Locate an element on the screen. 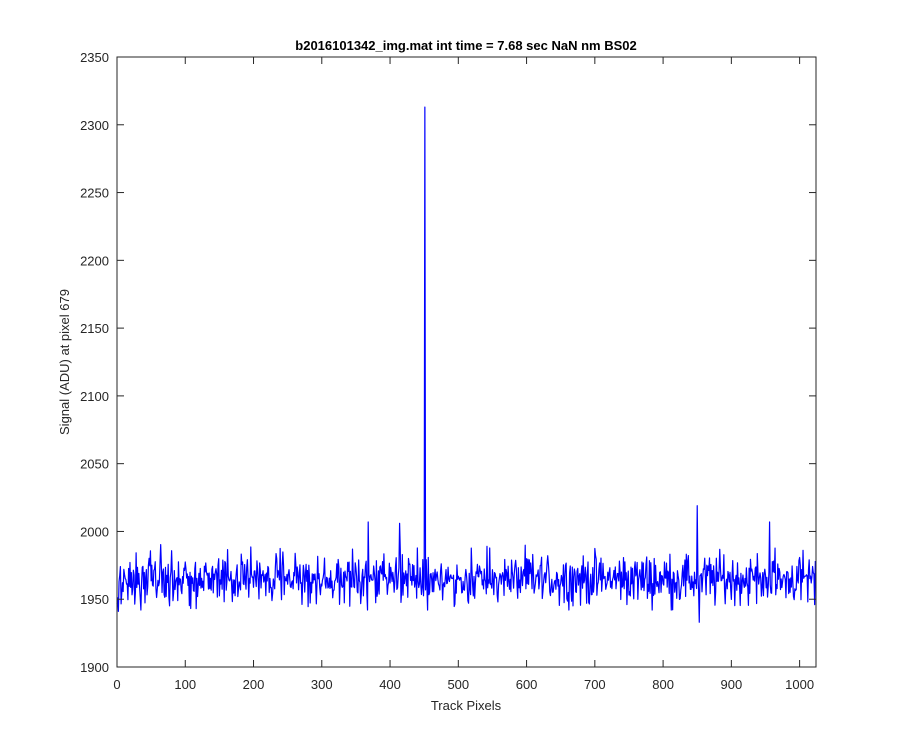 The image size is (900, 755). x-tick-label: 0 is located at coordinates (116, 684).